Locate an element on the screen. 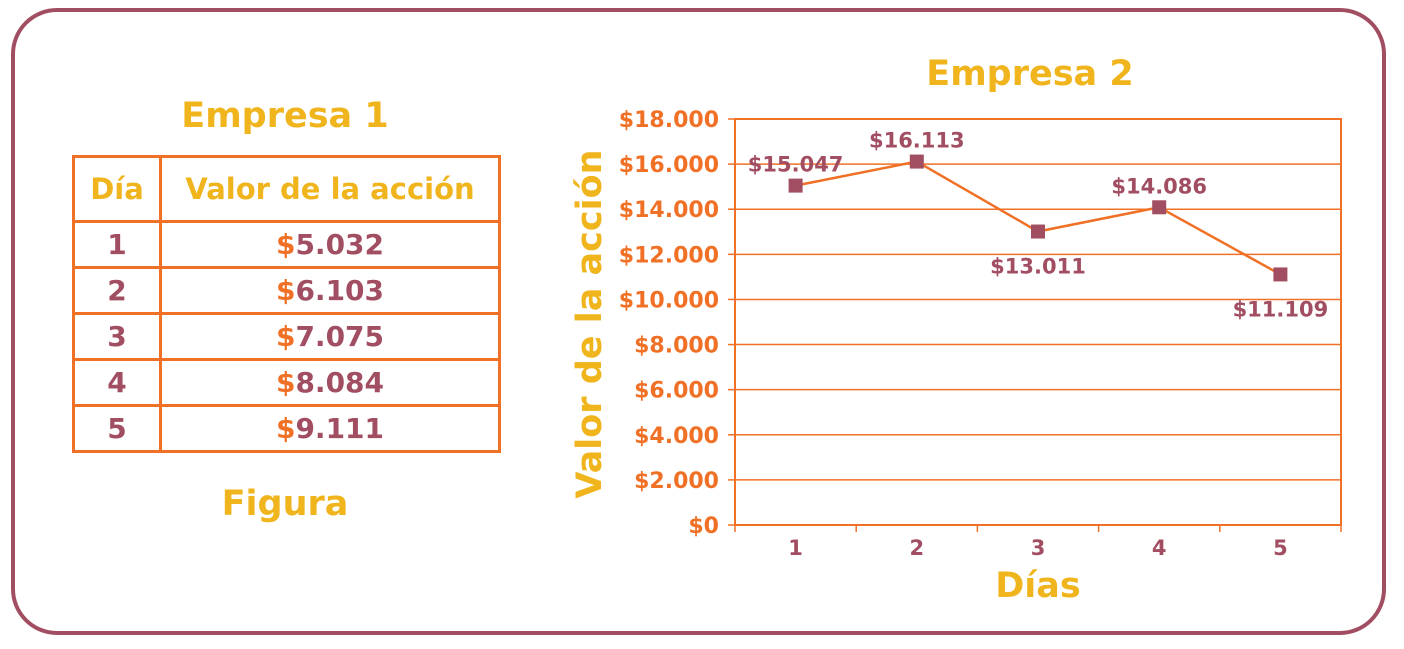 The image size is (1404, 649). table-row: 4 $8.084 is located at coordinates (286, 382).